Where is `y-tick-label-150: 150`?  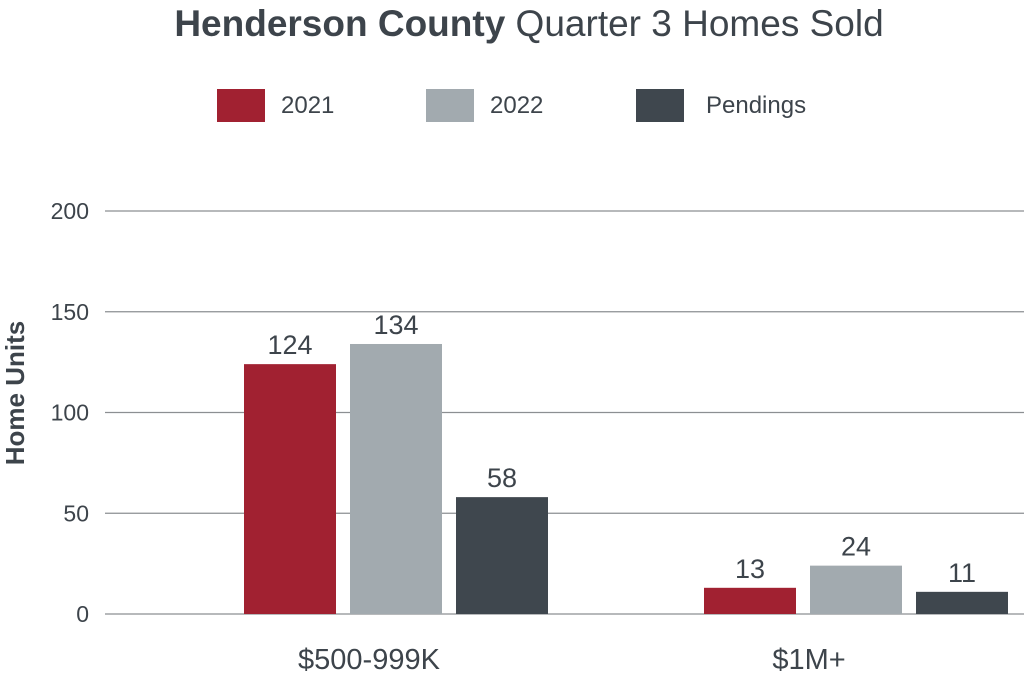 y-tick-label-150: 150 is located at coordinates (70, 312).